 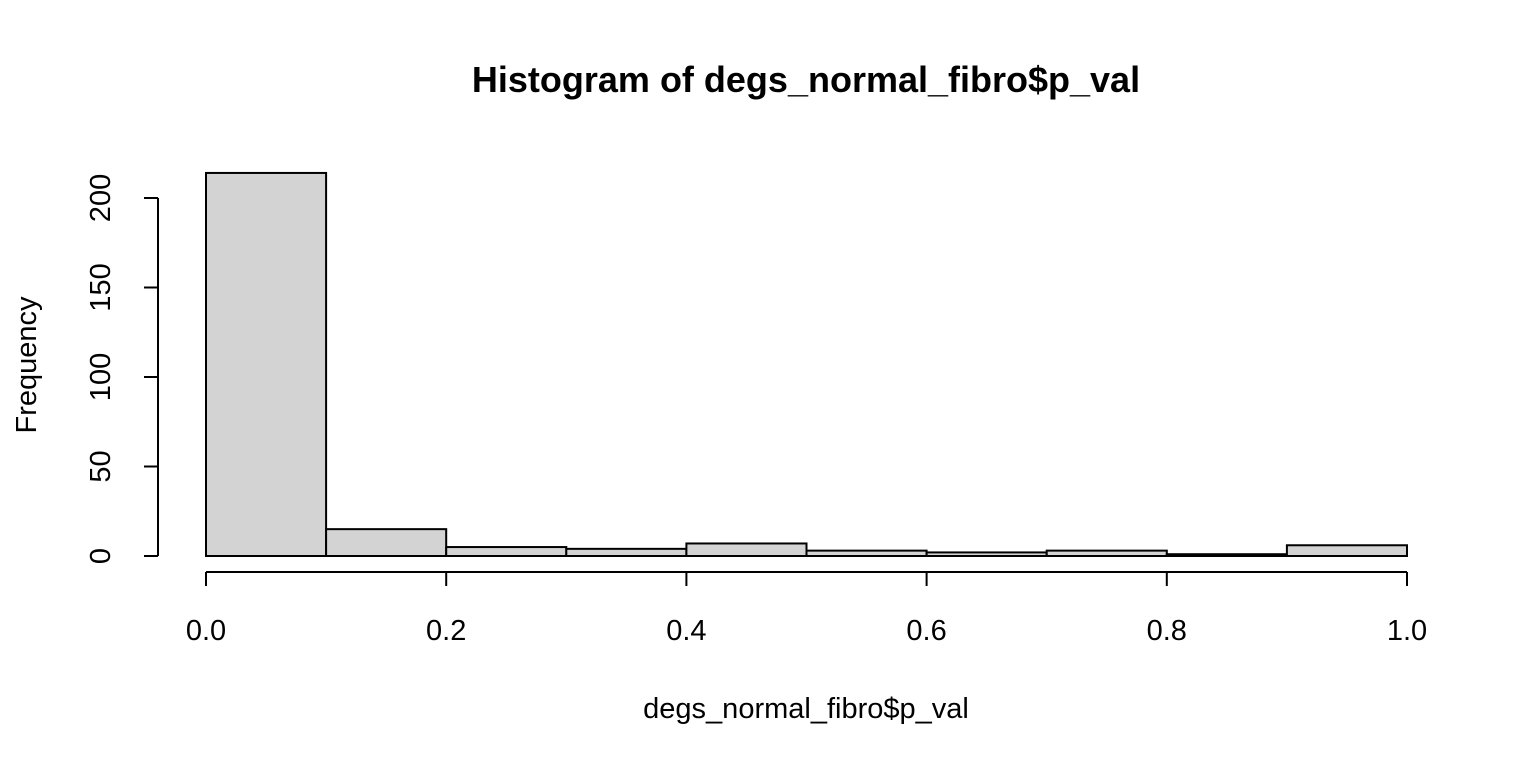 What do you see at coordinates (806, 79) in the screenshot?
I see `chart-title: Histogram of degs_normal_fibro$p_val` at bounding box center [806, 79].